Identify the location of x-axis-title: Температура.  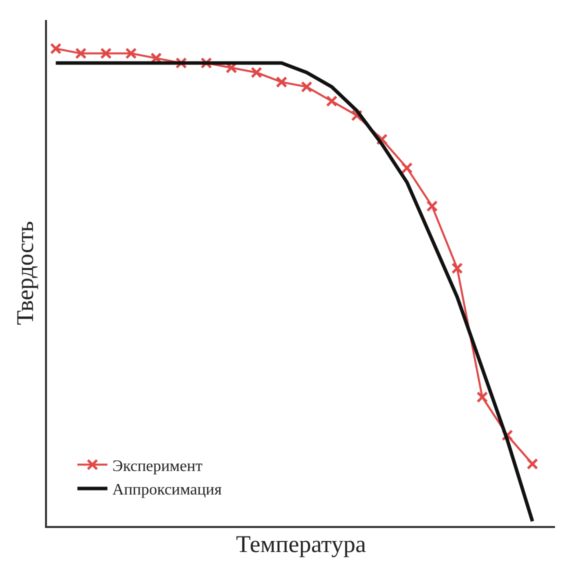
(301, 545).